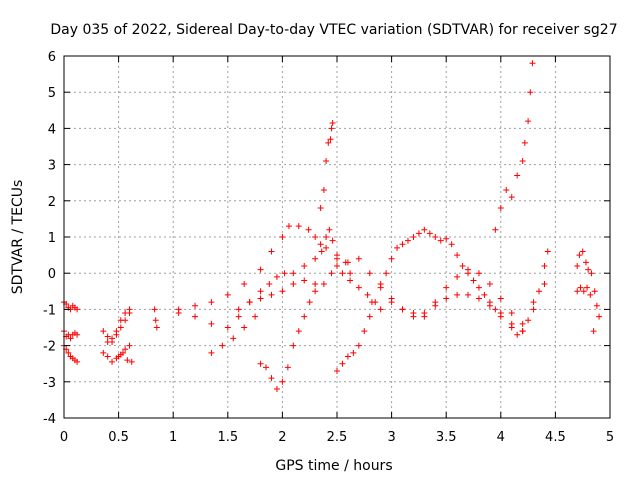 Image resolution: width=640 pixels, height=484 pixels. Describe the element at coordinates (125, 357) in the screenshot. I see `series-s4` at that location.